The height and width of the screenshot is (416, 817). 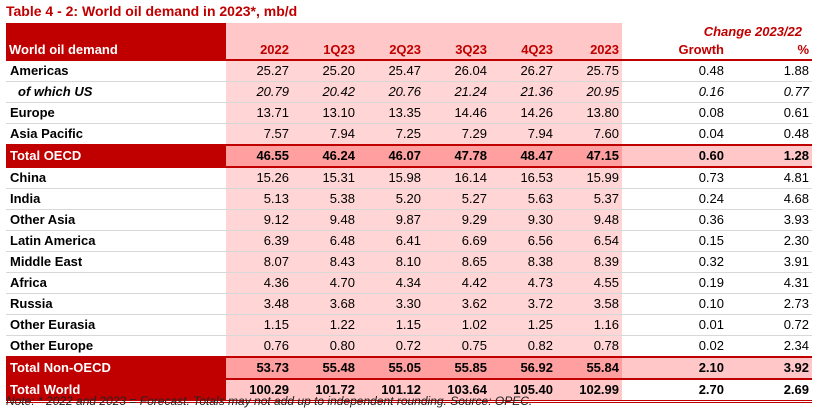 I want to click on table-cell: 0.19, so click(x=674, y=283).